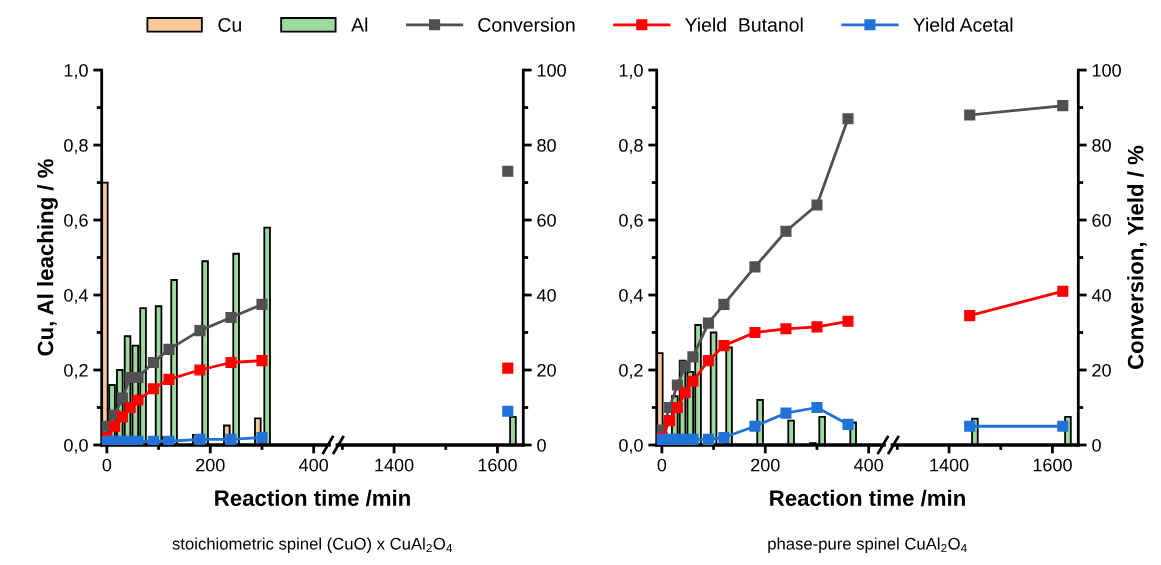 Image resolution: width=1161 pixels, height=565 pixels. What do you see at coordinates (867, 545) in the screenshot?
I see `text: phase-pure spinel CuAl$_{2}$O$_{4}$` at bounding box center [867, 545].